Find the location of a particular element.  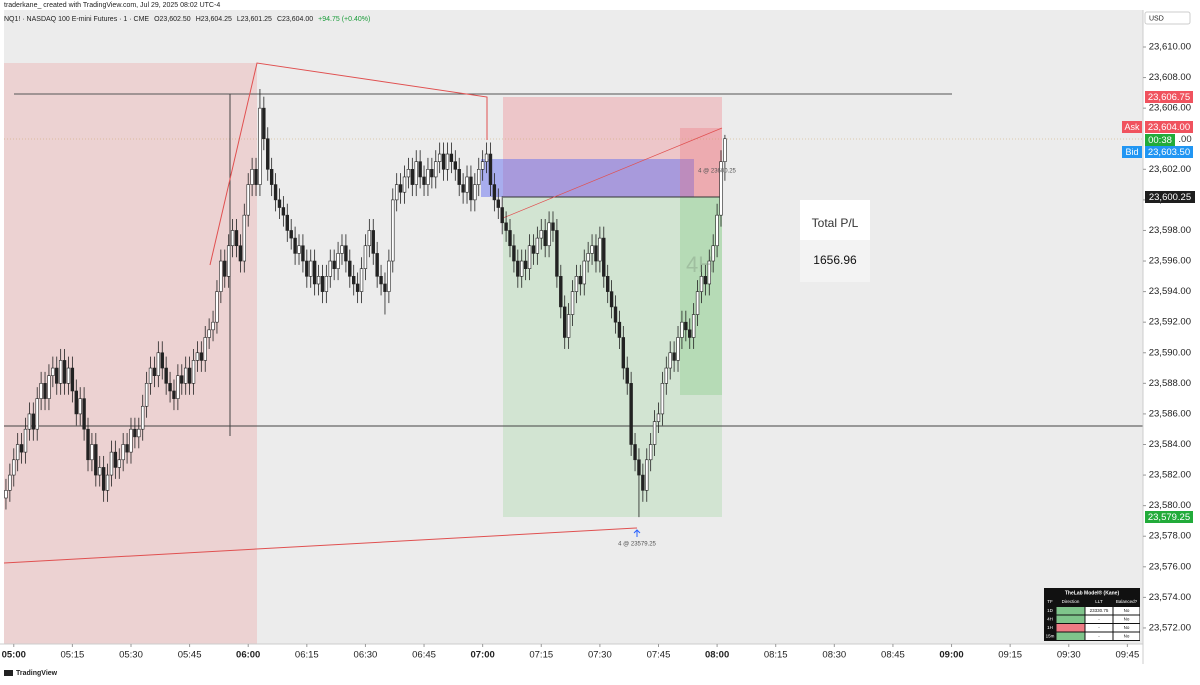

time-axis is located at coordinates (571, 654).